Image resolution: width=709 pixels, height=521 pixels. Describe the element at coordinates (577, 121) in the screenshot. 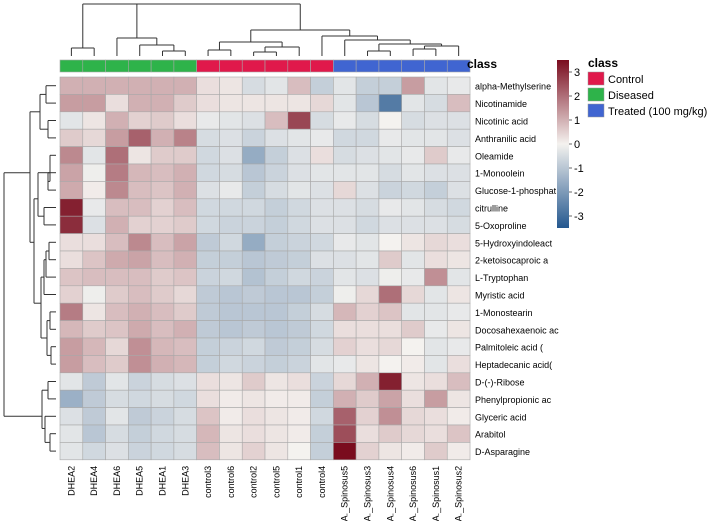

I see `colorbar-tick-label: 1` at that location.